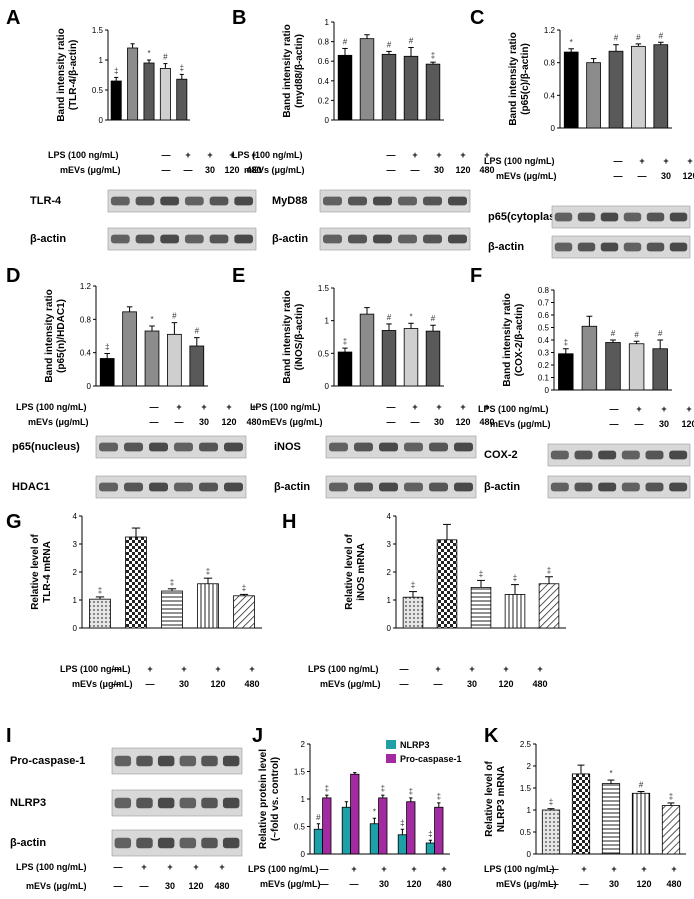 The height and width of the screenshot is (899, 694). What do you see at coordinates (299, 337) in the screenshot?
I see `y-title-line: (iNOS/β-actin)` at bounding box center [299, 337].